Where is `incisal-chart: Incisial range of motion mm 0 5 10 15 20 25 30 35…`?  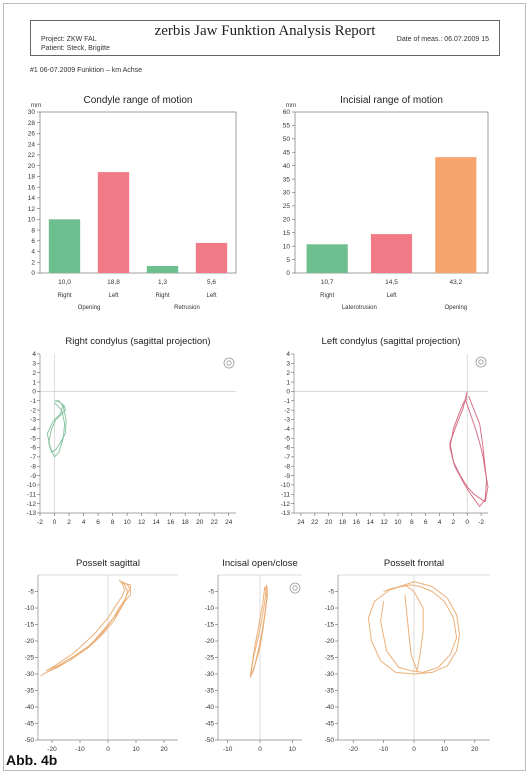 incisal-chart: Incisial range of motion mm 0 5 10 15 20 25 30 35… is located at coordinates (386, 203).